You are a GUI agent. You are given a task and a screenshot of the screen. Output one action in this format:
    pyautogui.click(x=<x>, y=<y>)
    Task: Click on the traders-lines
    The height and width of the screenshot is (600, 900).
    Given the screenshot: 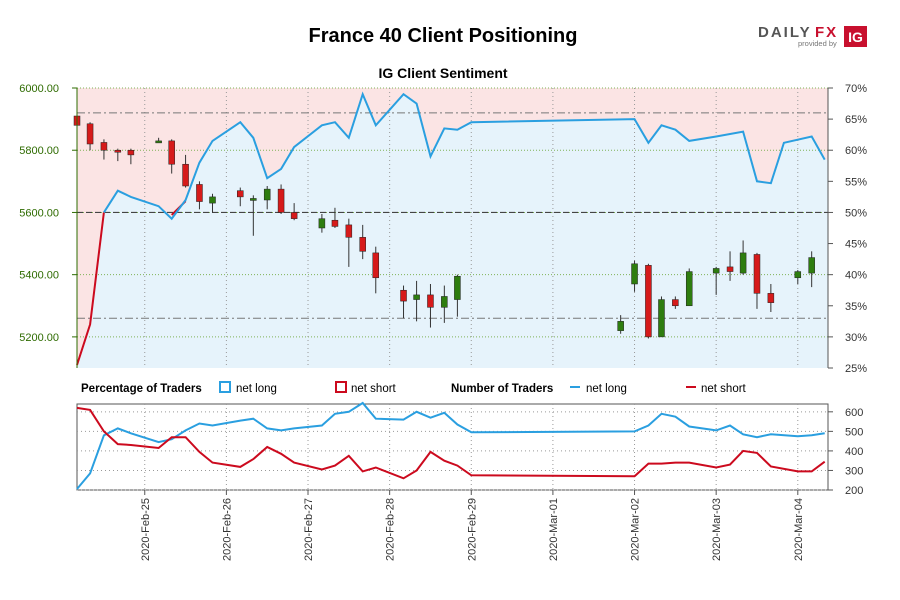 What is the action you would take?
    pyautogui.click(x=451, y=445)
    